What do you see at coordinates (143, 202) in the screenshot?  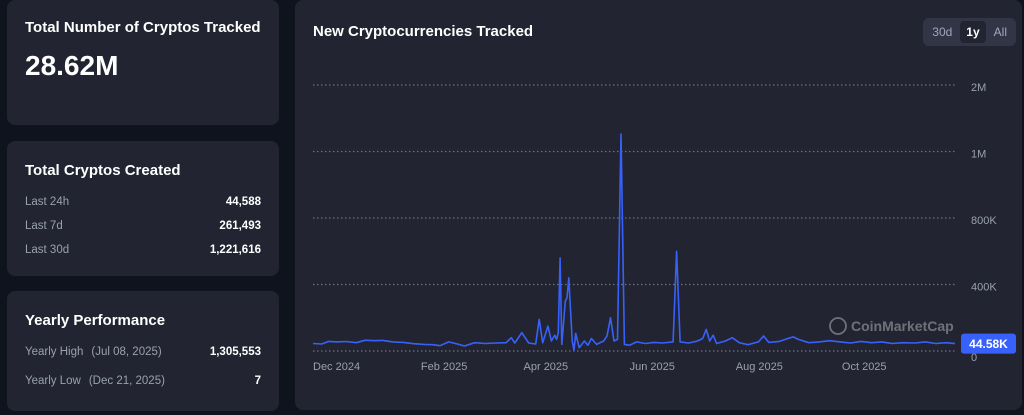 I see `stat-row: Last 24h 44,588` at bounding box center [143, 202].